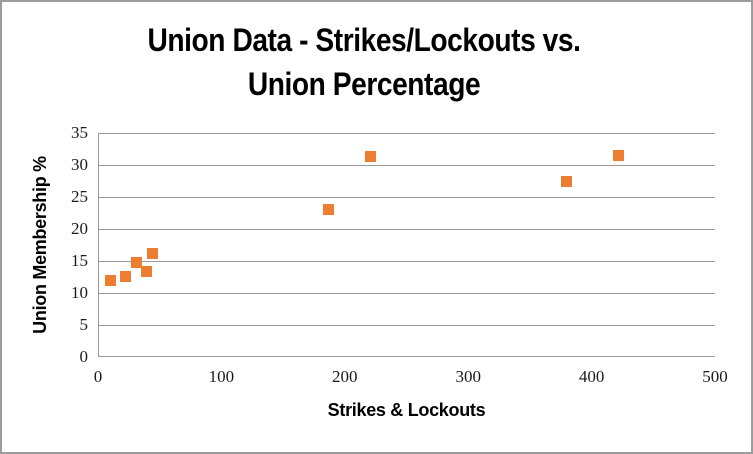  What do you see at coordinates (364, 84) in the screenshot?
I see `chart-title-line-2: Union Percentage` at bounding box center [364, 84].